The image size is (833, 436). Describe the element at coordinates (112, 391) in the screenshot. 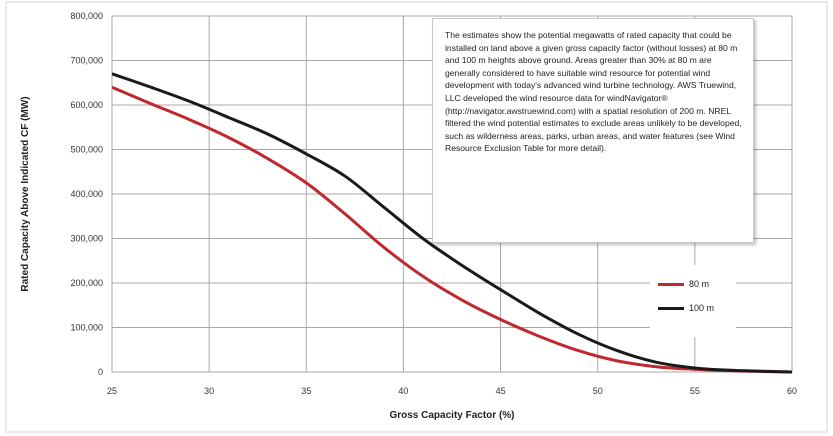

I see `x-tick-label: 25` at that location.